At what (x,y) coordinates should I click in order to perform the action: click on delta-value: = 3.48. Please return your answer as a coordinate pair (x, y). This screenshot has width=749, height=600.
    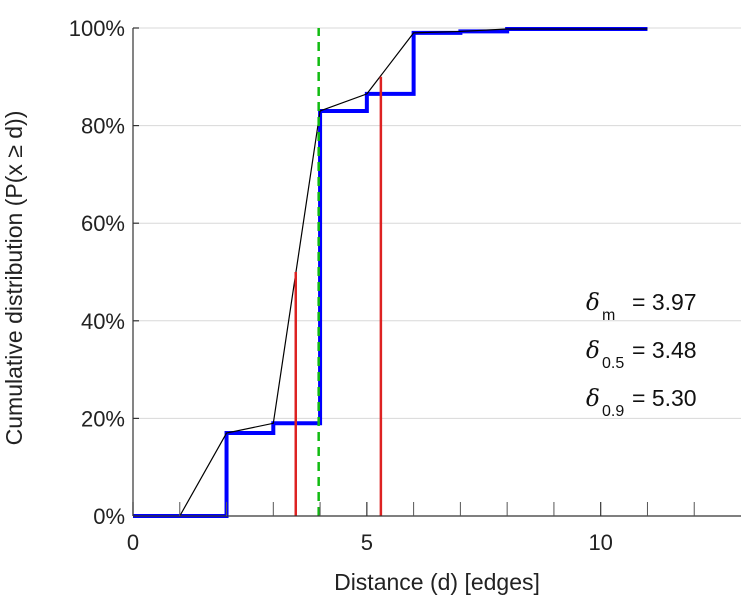
    Looking at the image, I should click on (664, 350).